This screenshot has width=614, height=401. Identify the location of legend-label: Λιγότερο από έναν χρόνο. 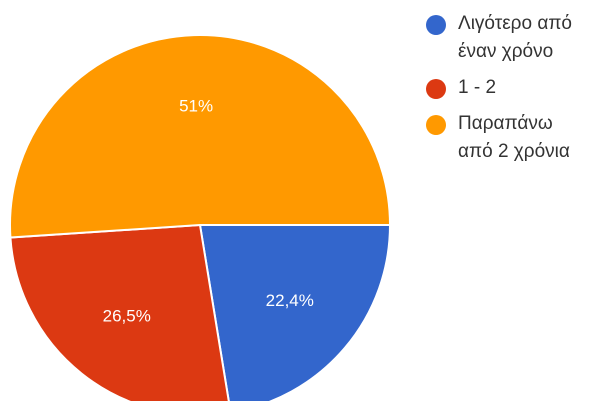
(515, 37).